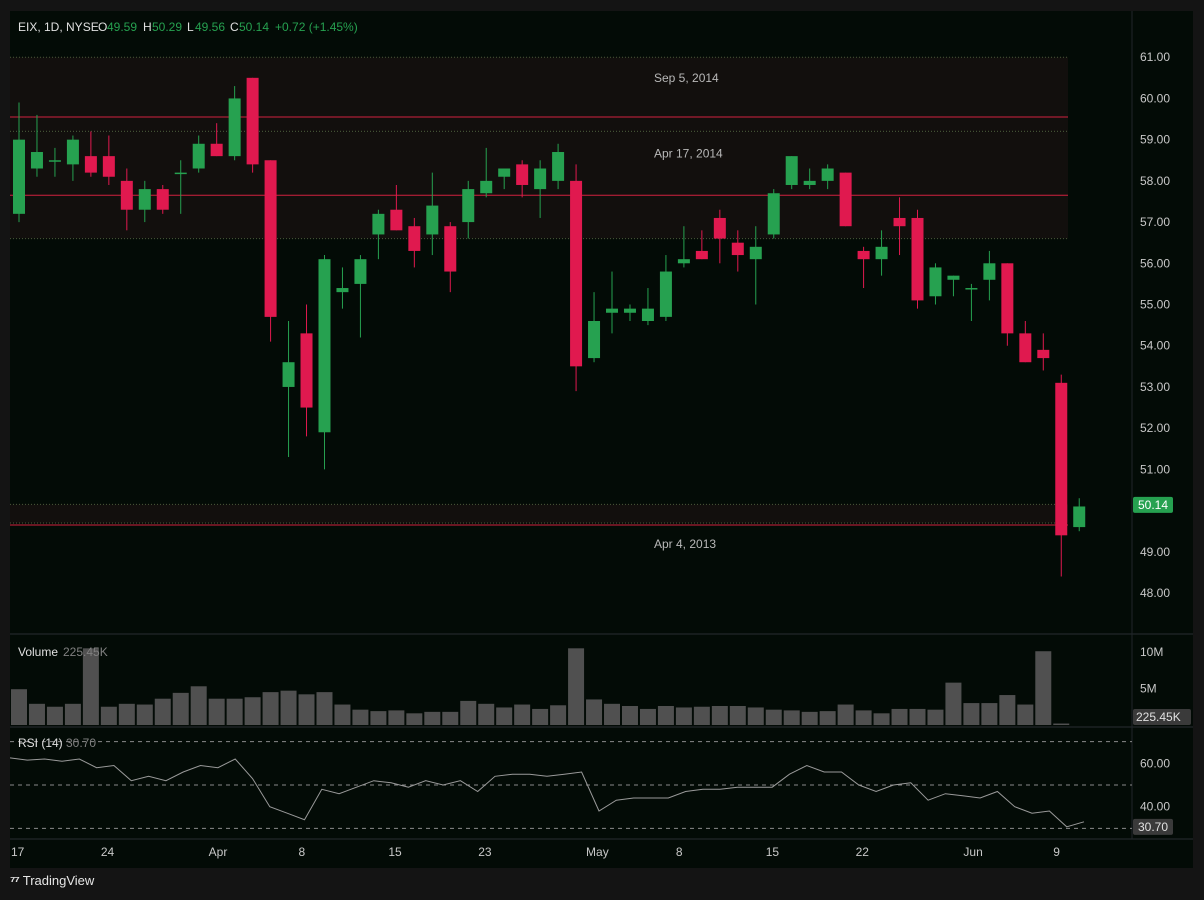  Describe the element at coordinates (316, 27) in the screenshot. I see `change-value: +0.72 (+1.45%)` at that location.